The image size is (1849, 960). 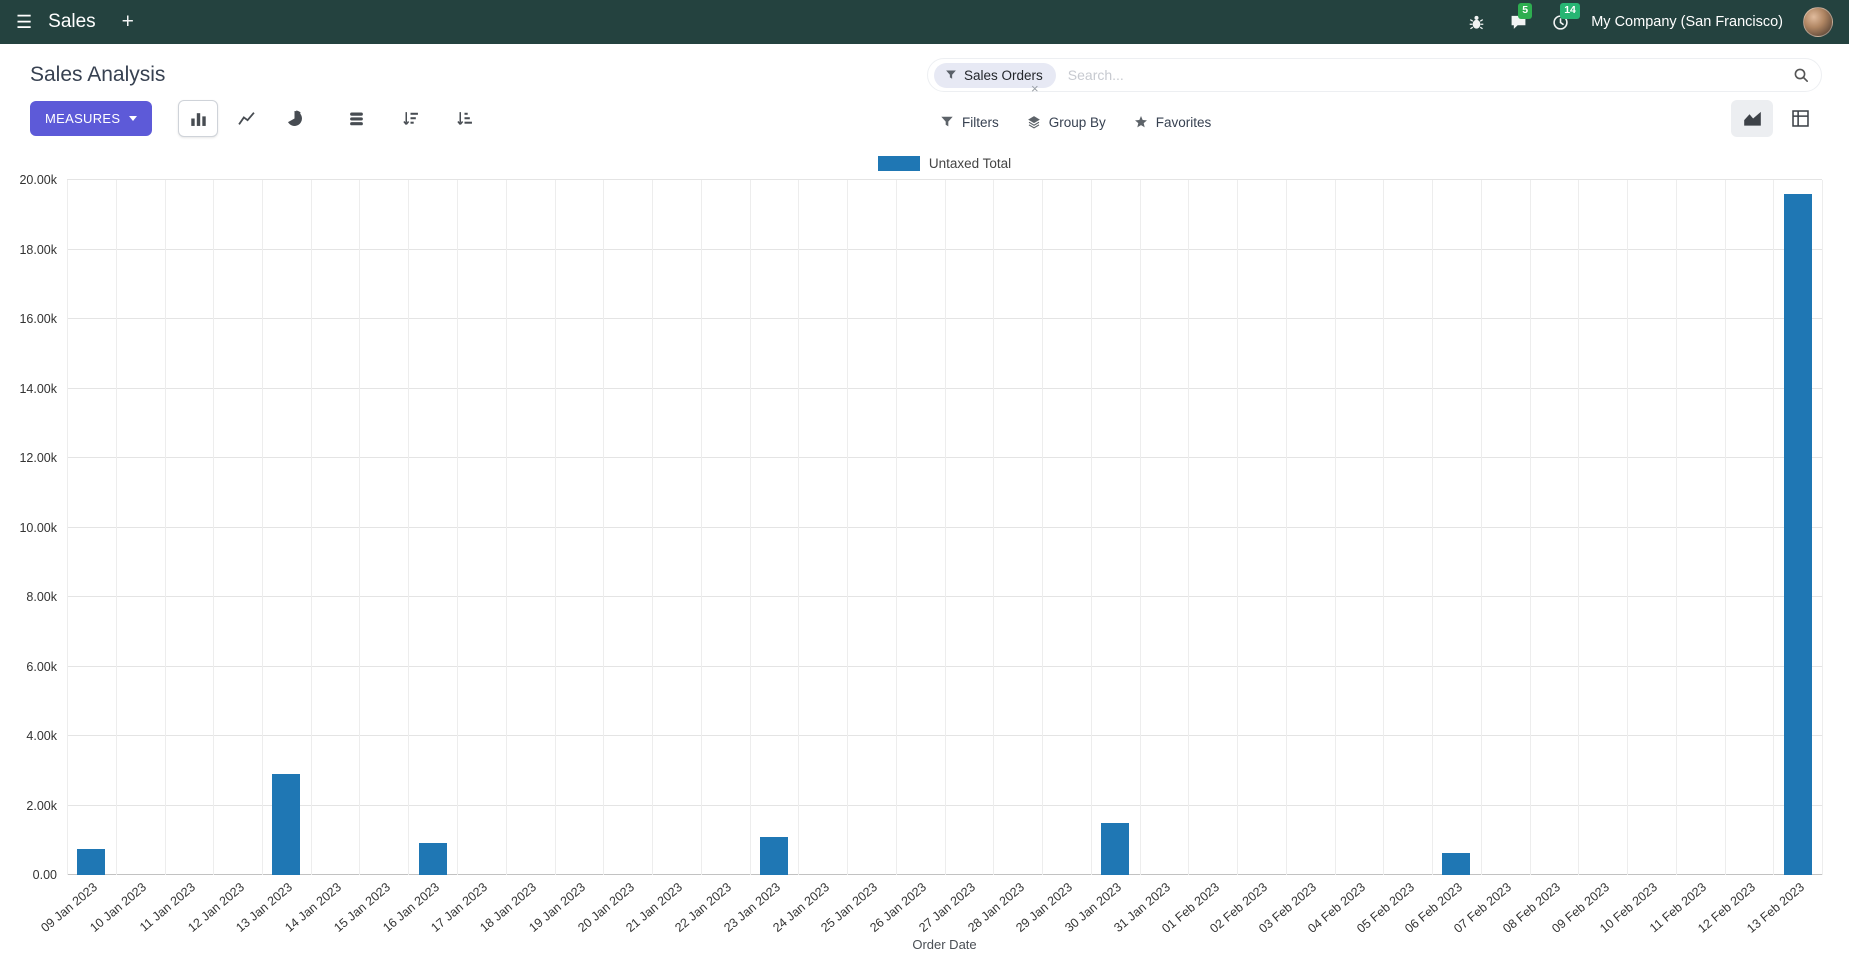 I want to click on pivot-table-icon, so click(x=1800, y=118).